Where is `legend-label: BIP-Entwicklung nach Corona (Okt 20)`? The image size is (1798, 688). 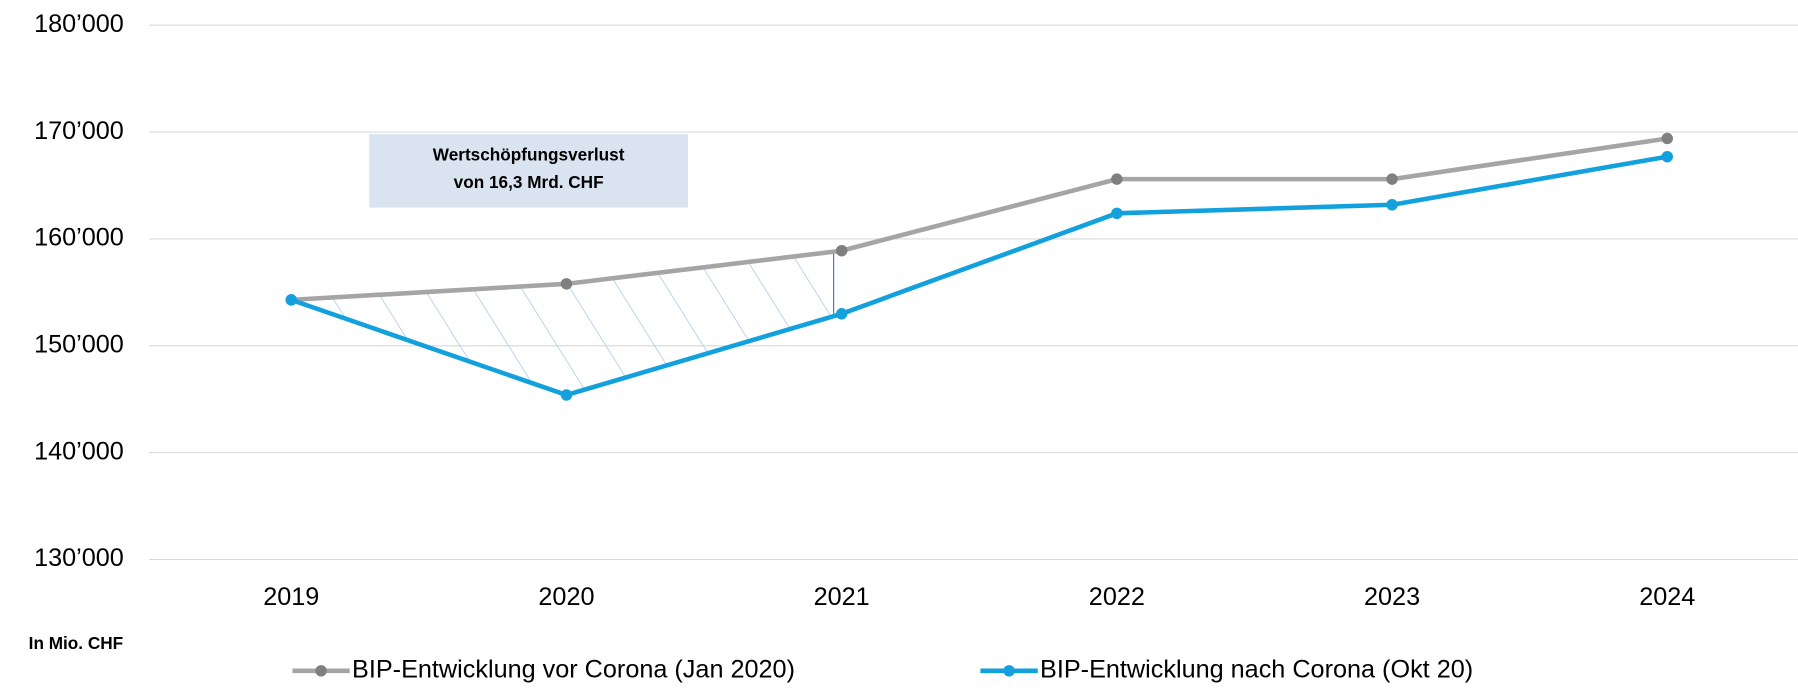 legend-label: BIP-Entwicklung nach Corona (Okt 20) is located at coordinates (1256, 669).